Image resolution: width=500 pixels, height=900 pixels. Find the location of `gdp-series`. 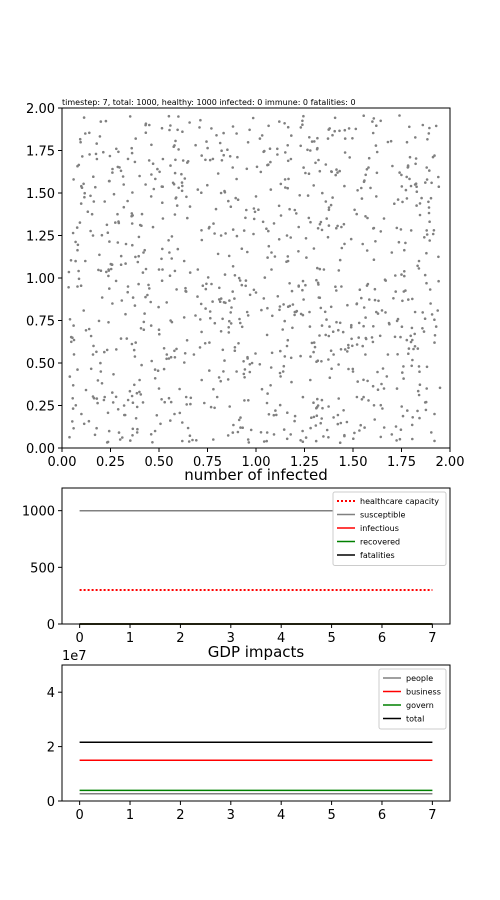

gdp-series is located at coordinates (256, 768).